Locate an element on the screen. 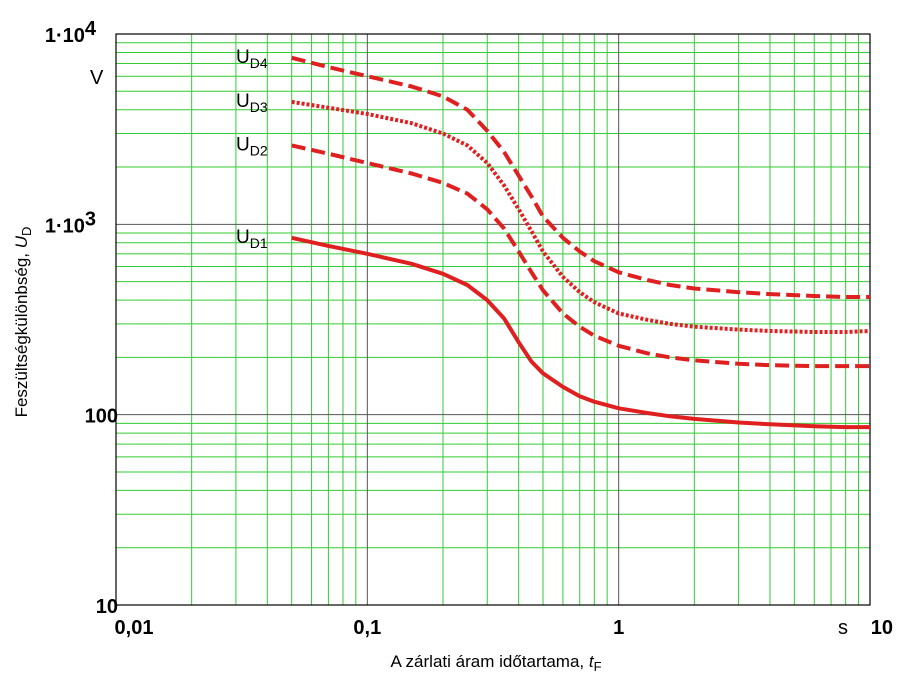 This screenshot has height=677, width=913. x-tick-labels: 0,01 0,1 1 10 is located at coordinates (504, 628).